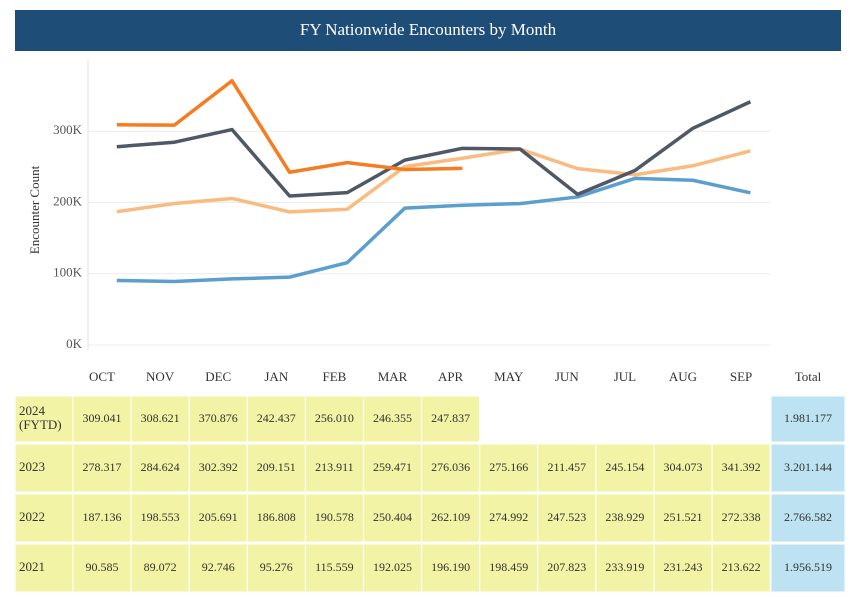 This screenshot has width=855, height=597. I want to click on total-header: Total, so click(808, 376).